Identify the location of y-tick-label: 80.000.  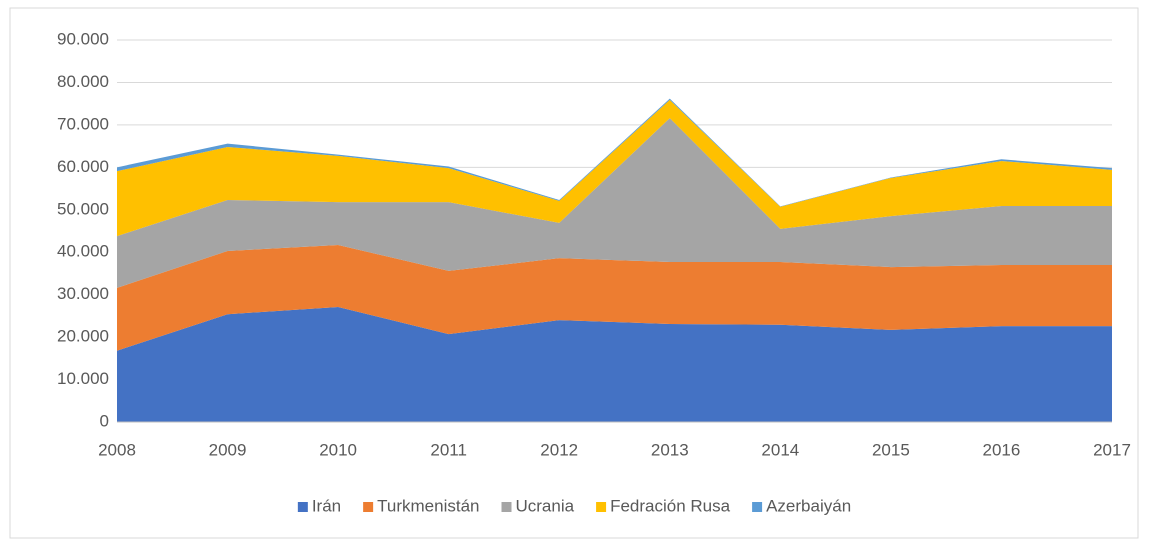
(83, 81).